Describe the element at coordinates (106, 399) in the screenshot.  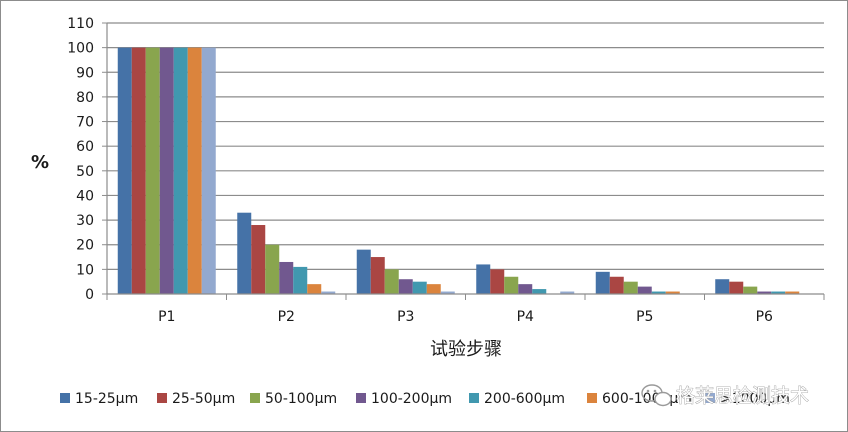
I see `legend-label: 15-25μm` at that location.